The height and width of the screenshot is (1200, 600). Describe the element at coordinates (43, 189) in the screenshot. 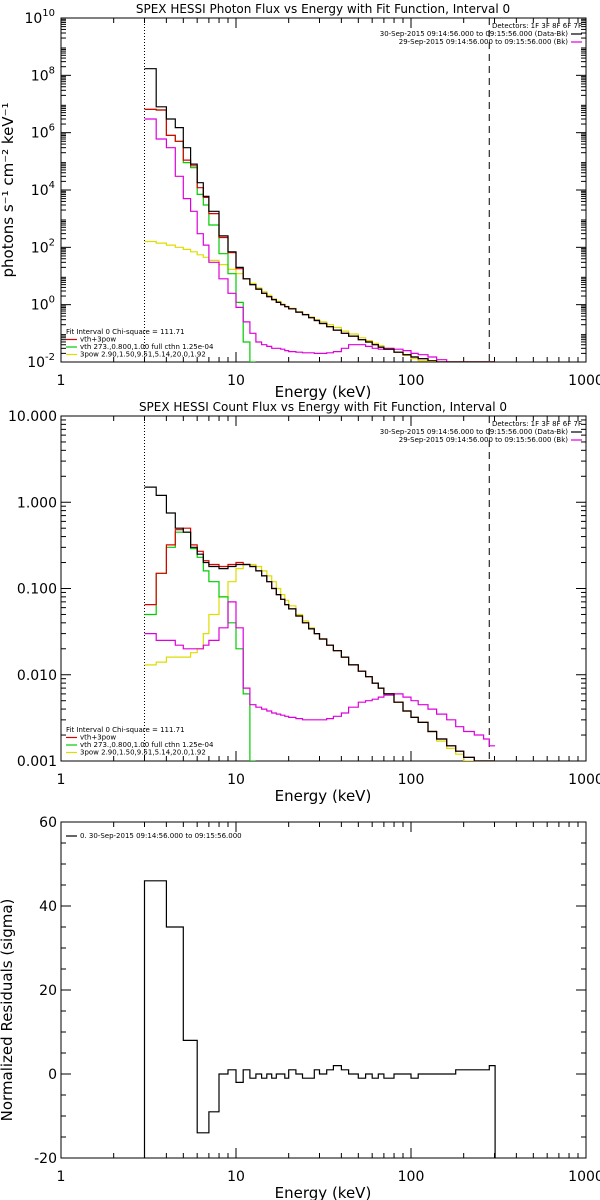

I see `y-tick-label: 10⁴` at that location.